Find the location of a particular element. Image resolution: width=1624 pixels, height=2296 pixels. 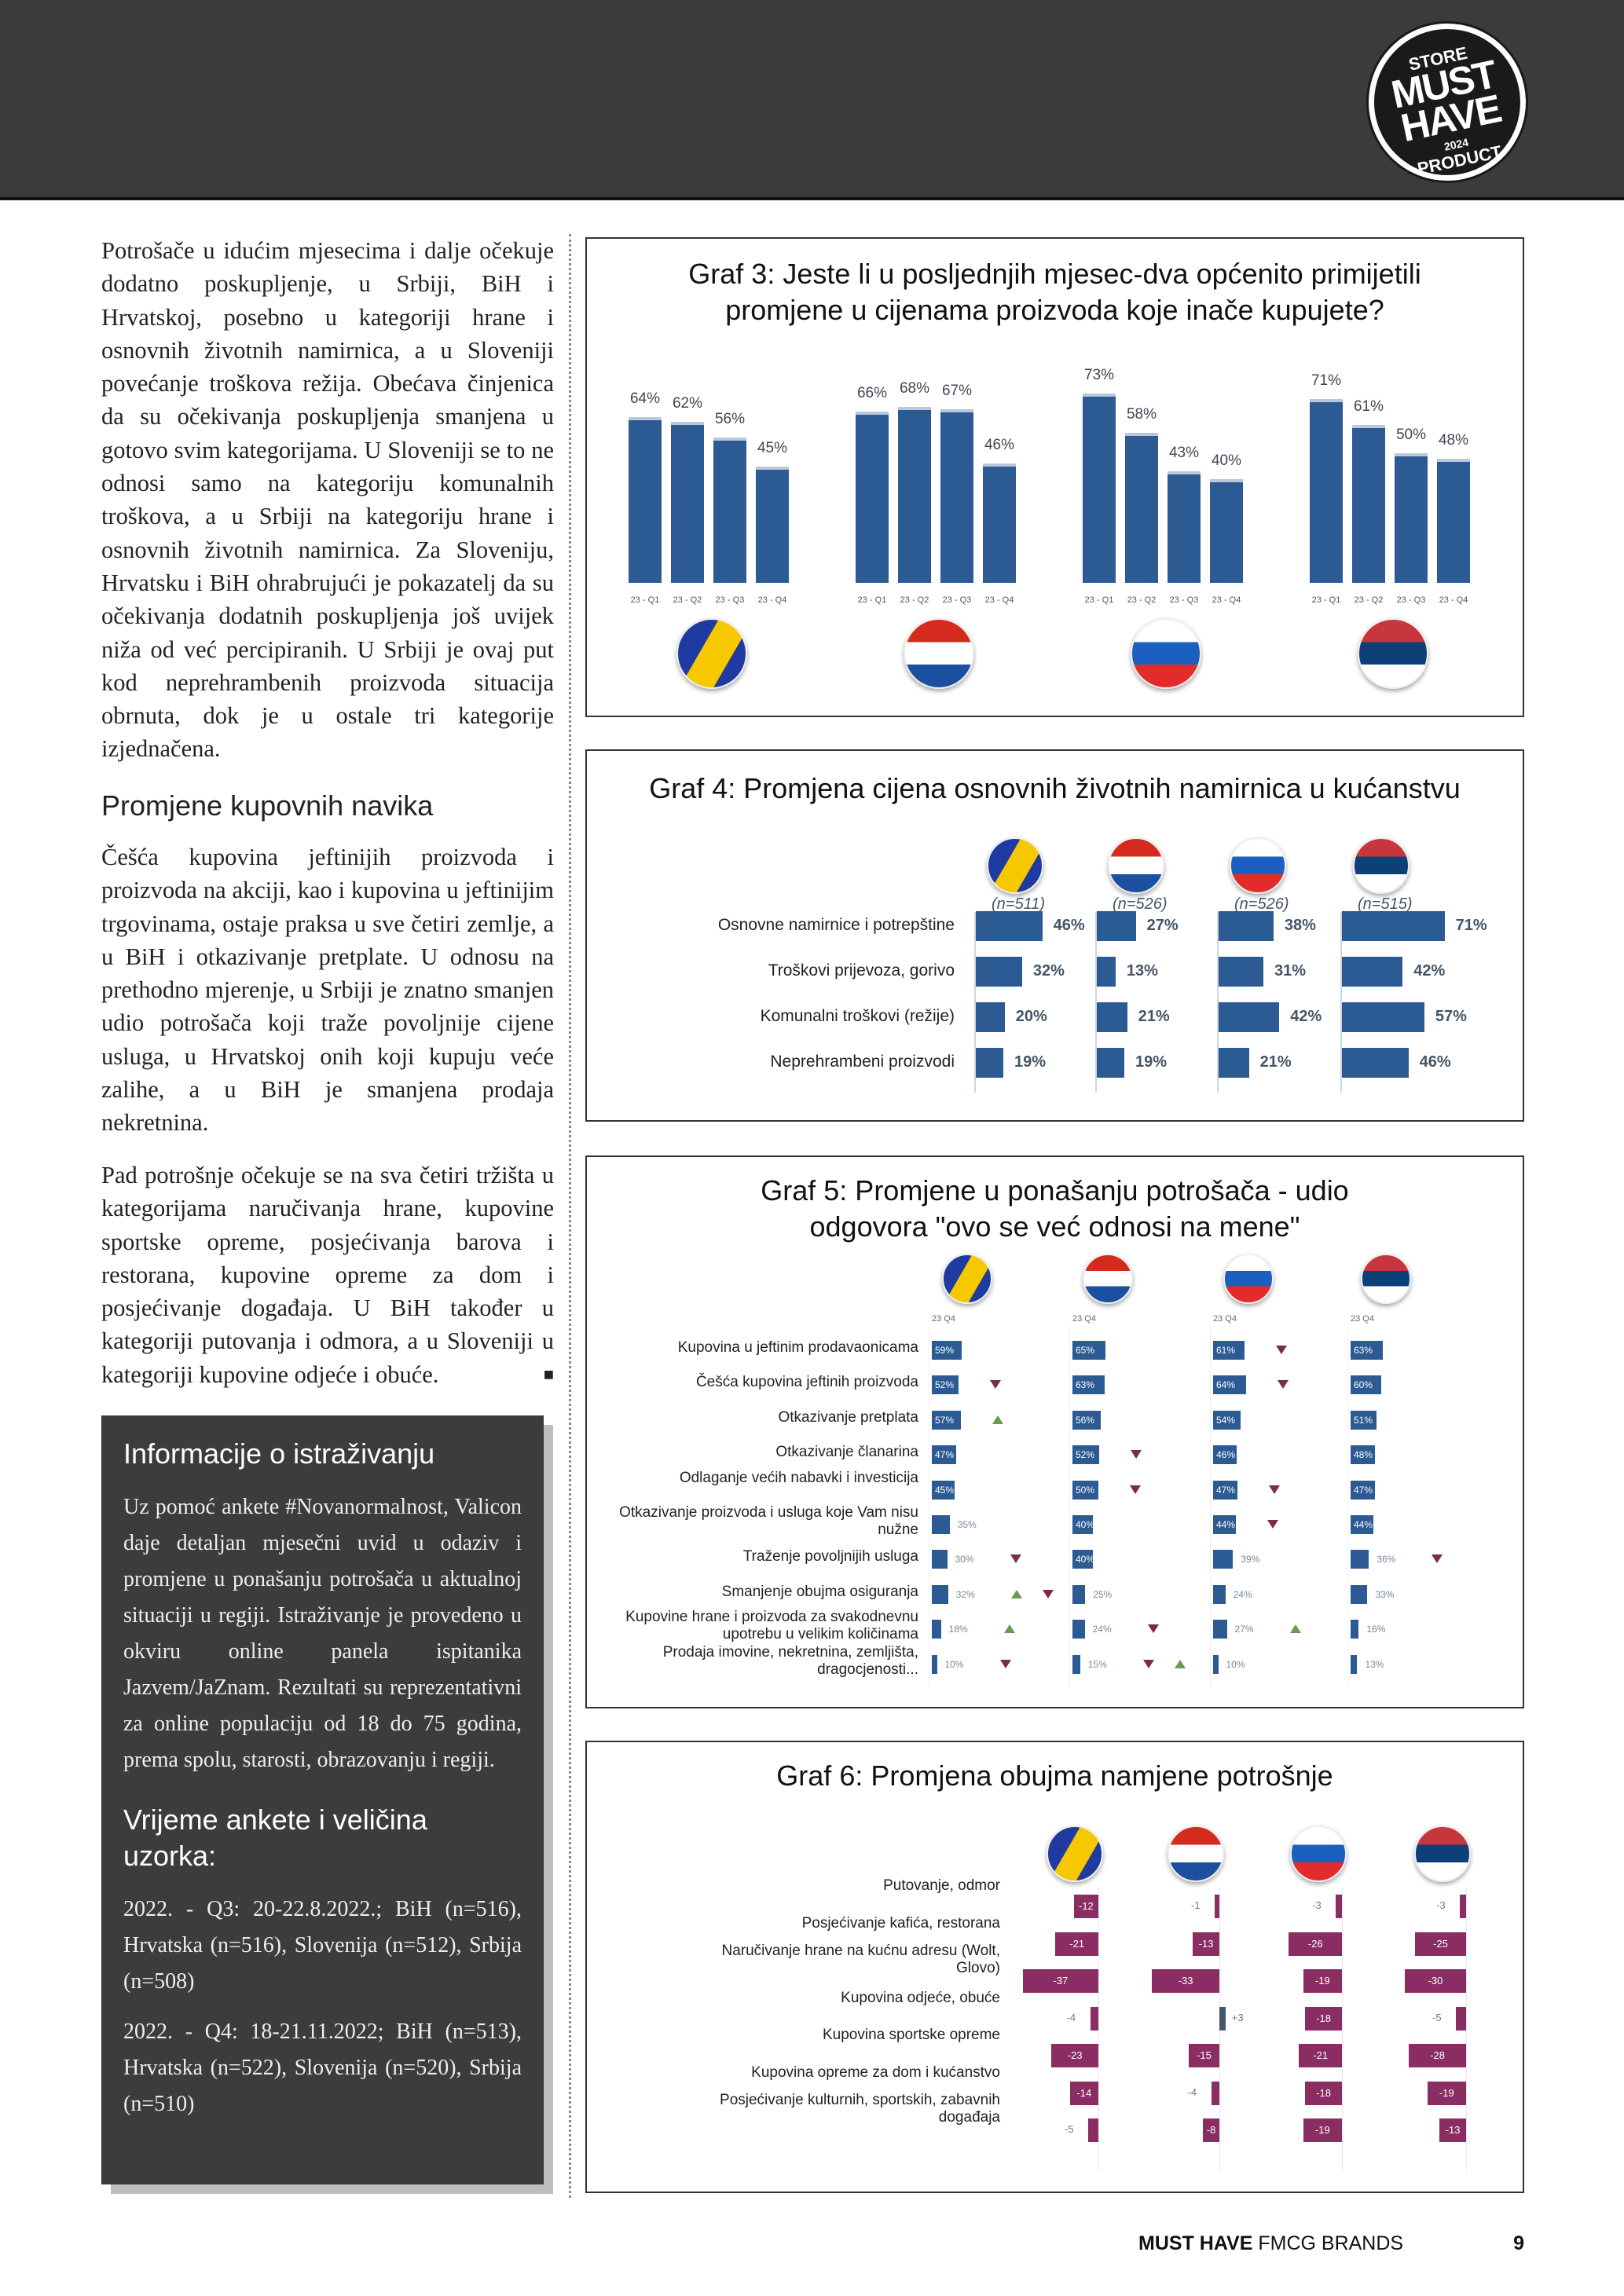

data-label: 63% is located at coordinates (1085, 1385).